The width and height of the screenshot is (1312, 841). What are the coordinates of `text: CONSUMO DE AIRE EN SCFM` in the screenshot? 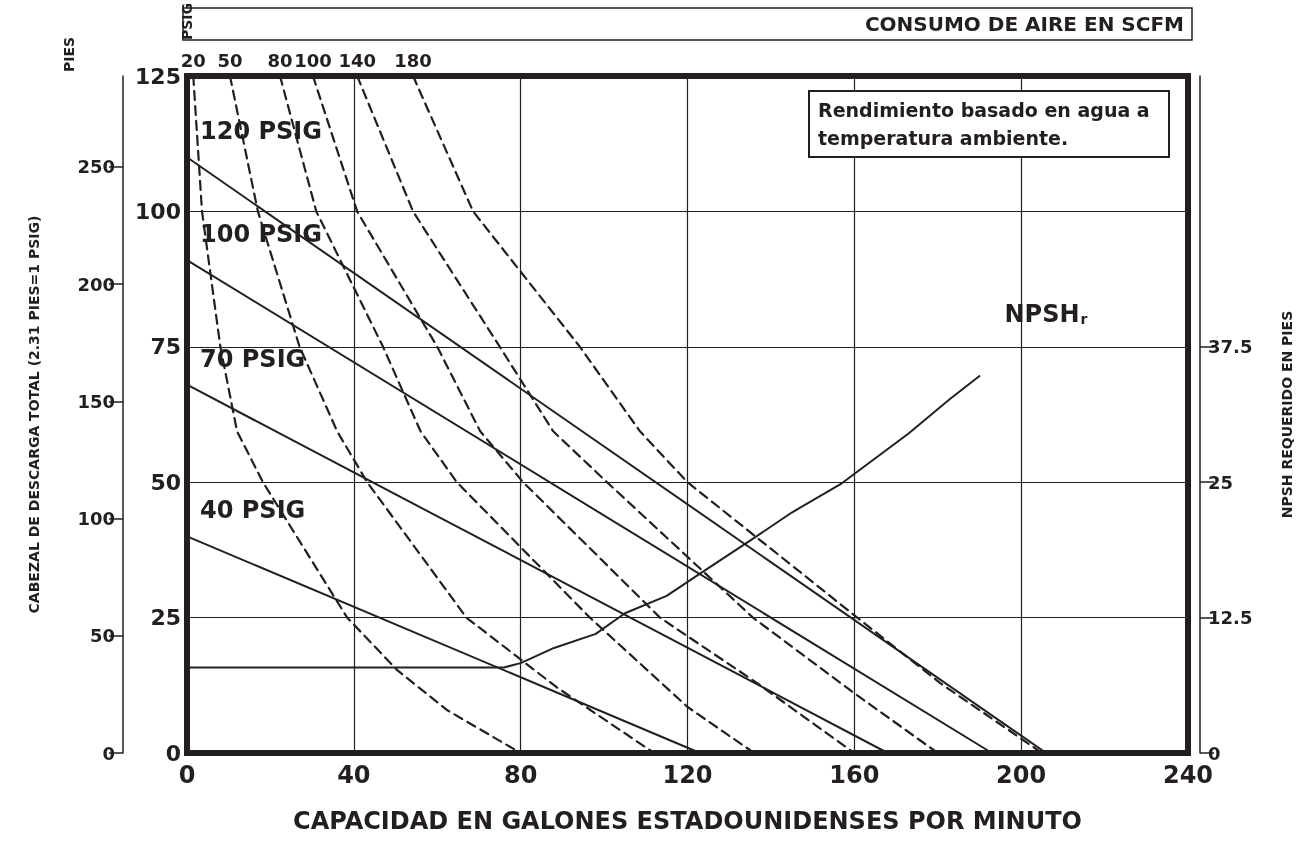 It's located at (1024, 24).